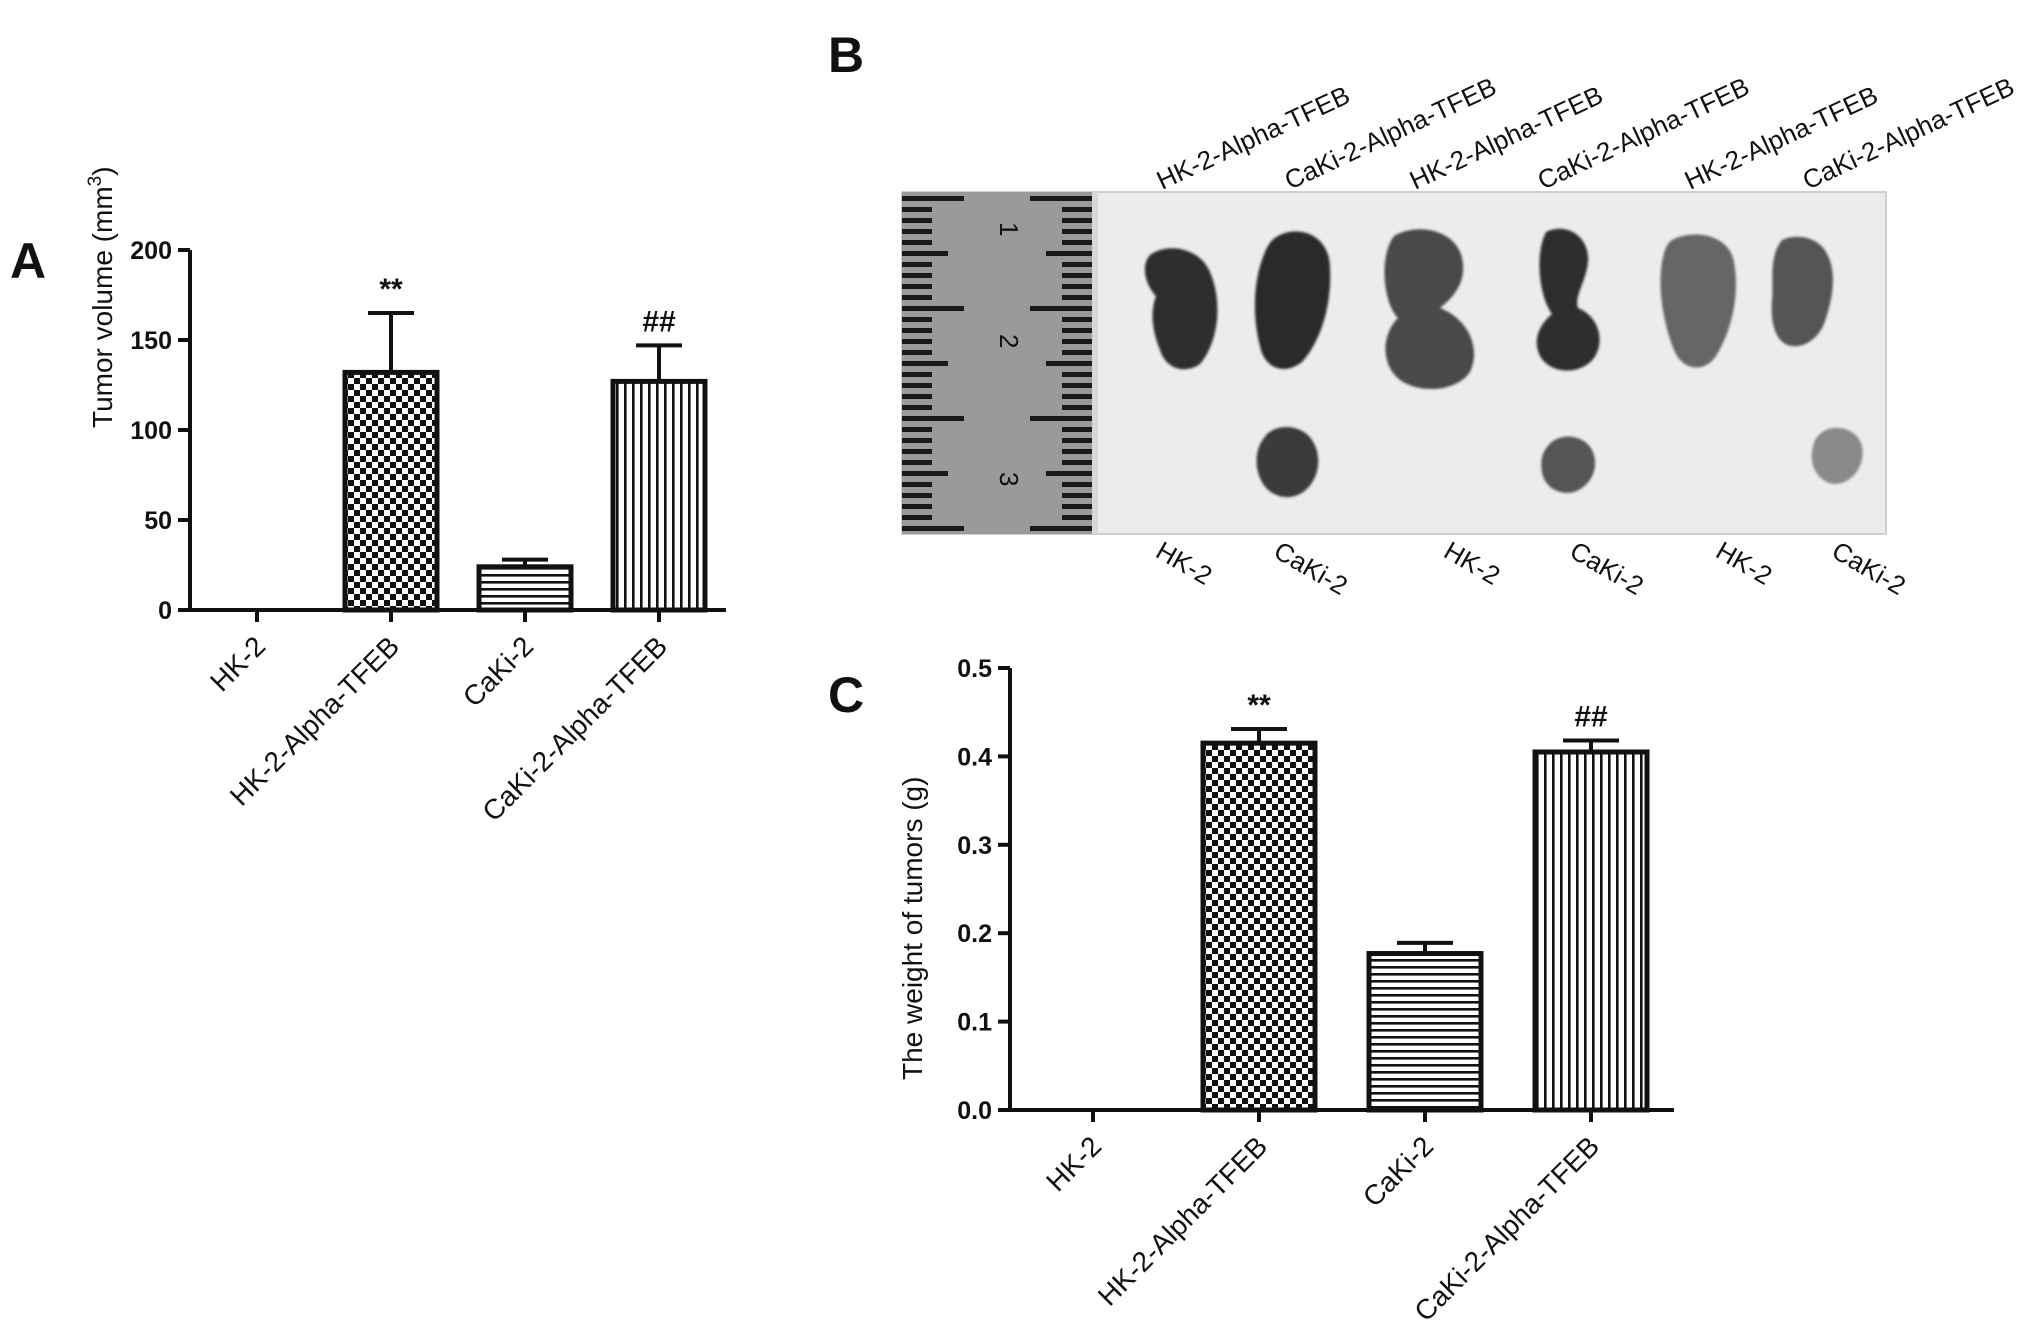 Image resolution: width=2031 pixels, height=1331 pixels. What do you see at coordinates (1506, 1228) in the screenshot?
I see `x-category-label-c-3: CaKi-2-Alpha-TFEB` at bounding box center [1506, 1228].